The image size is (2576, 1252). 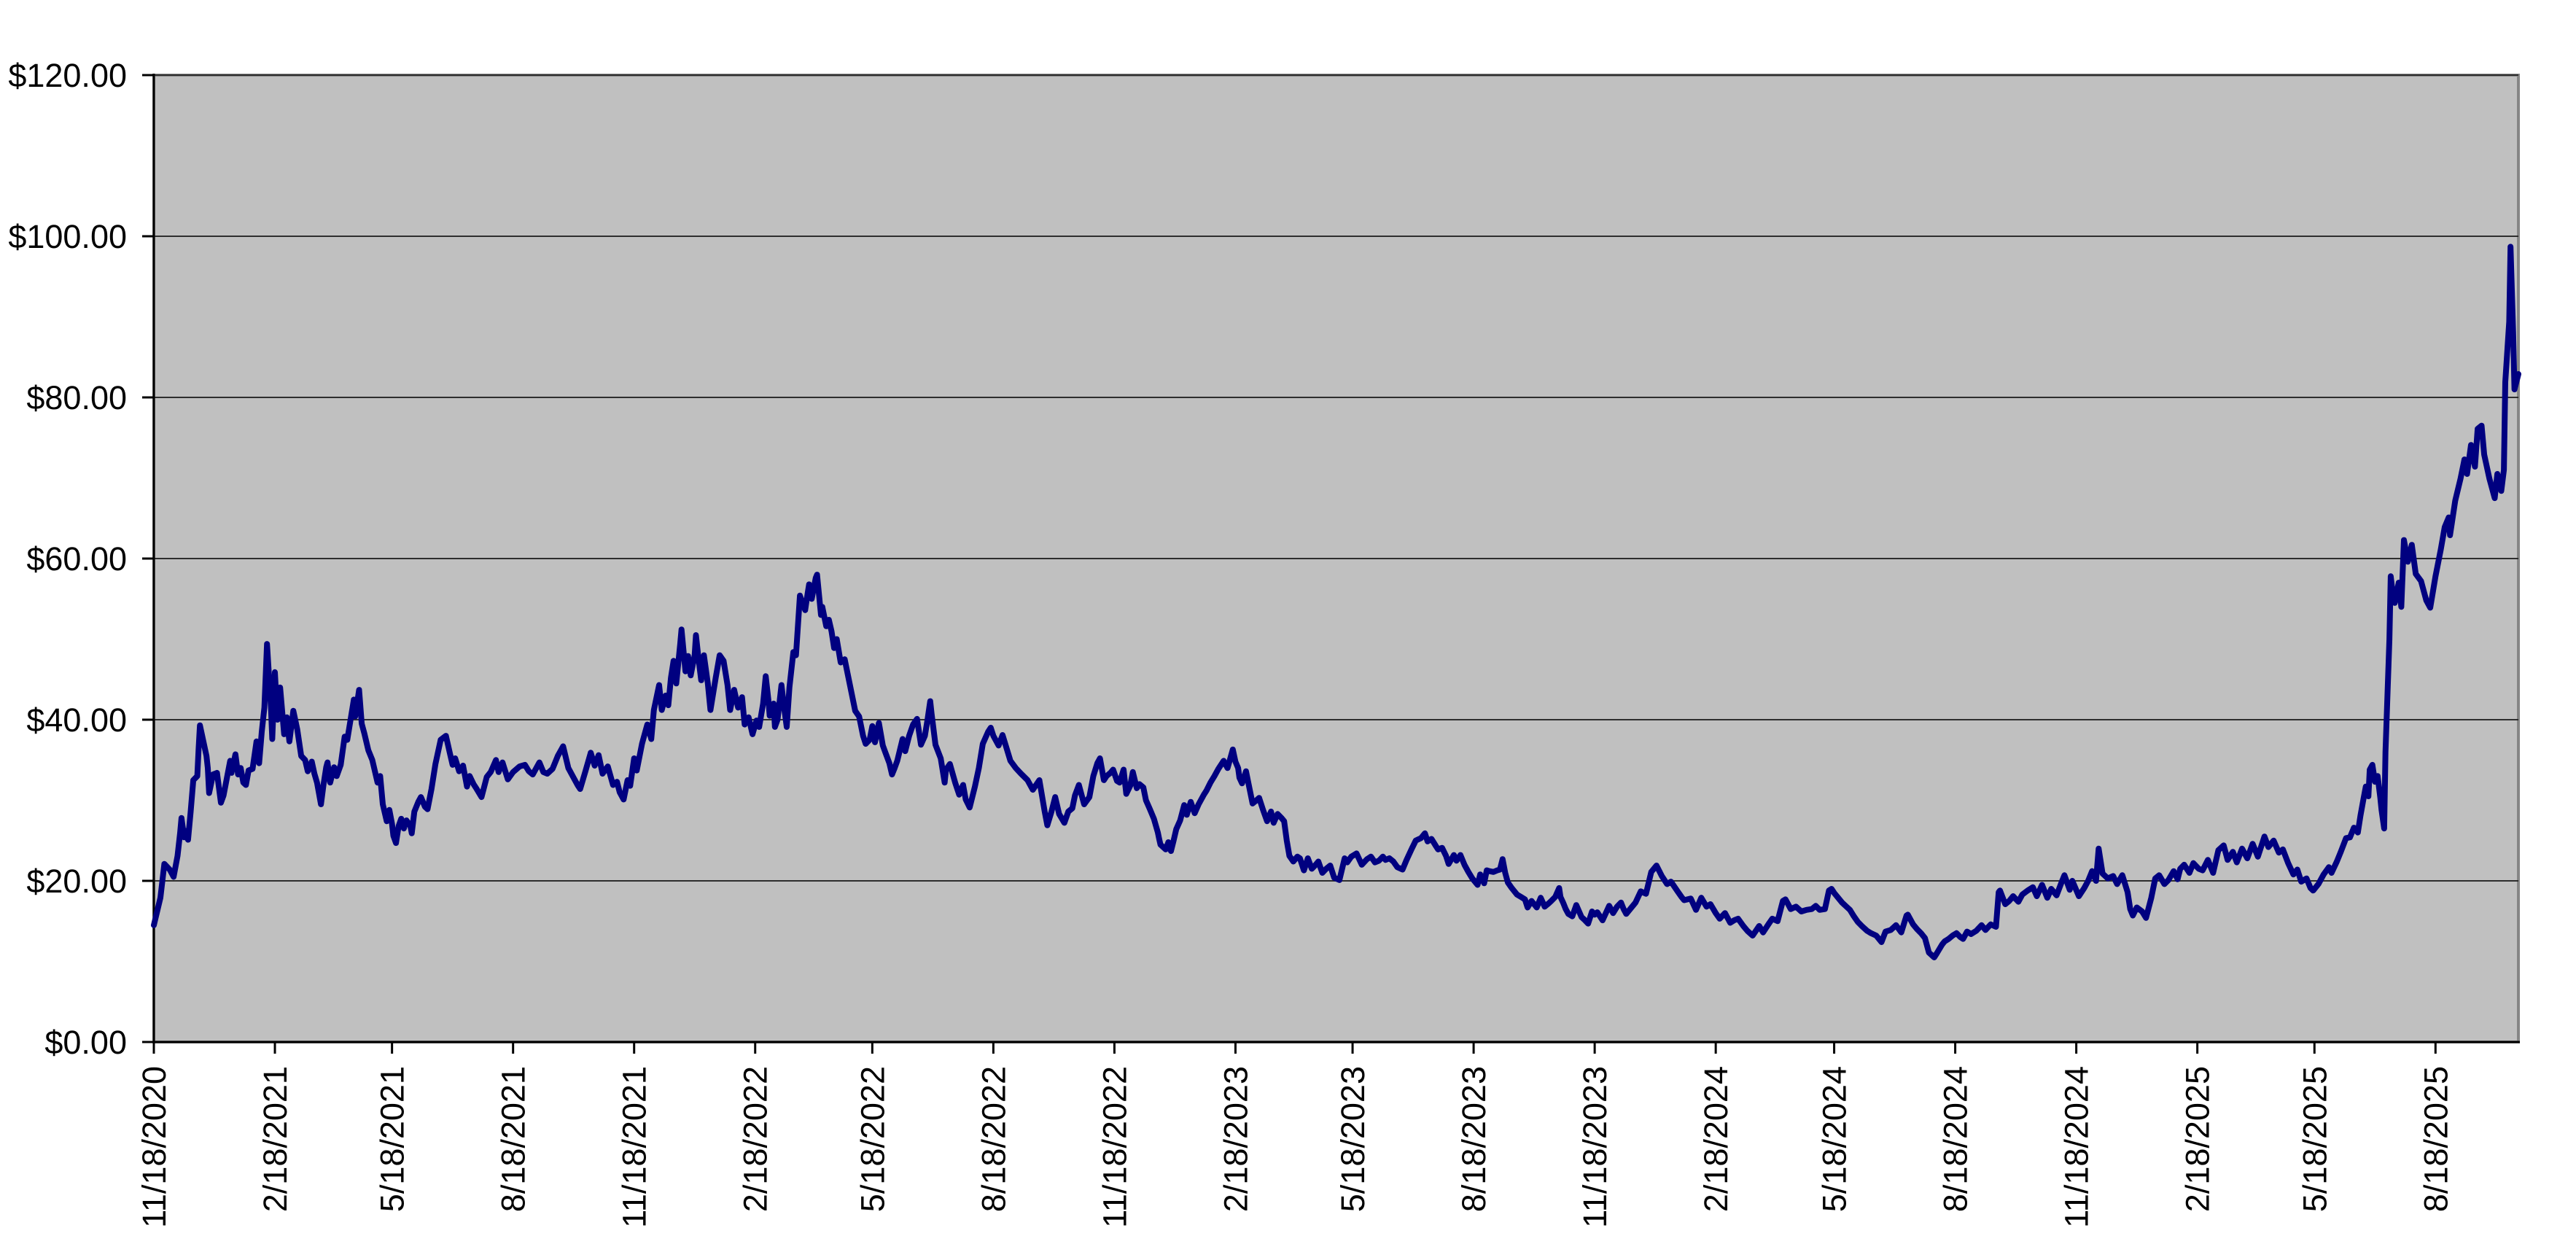 What do you see at coordinates (154, 1147) in the screenshot?
I see `x-tick-label: 11/18/2020` at bounding box center [154, 1147].